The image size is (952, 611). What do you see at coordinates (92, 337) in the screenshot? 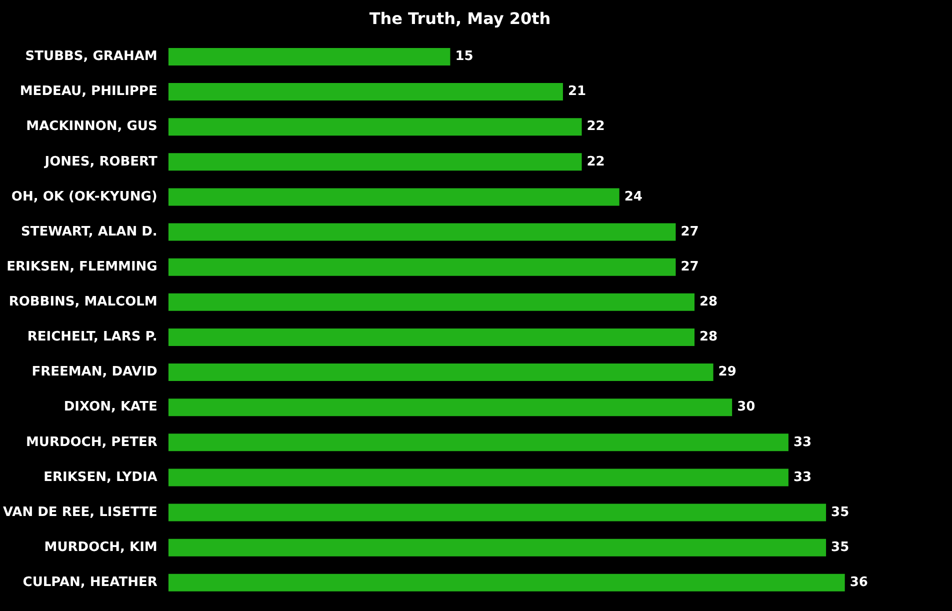
I see `y-tick-label: REICHELT, LARS P.` at bounding box center [92, 337].